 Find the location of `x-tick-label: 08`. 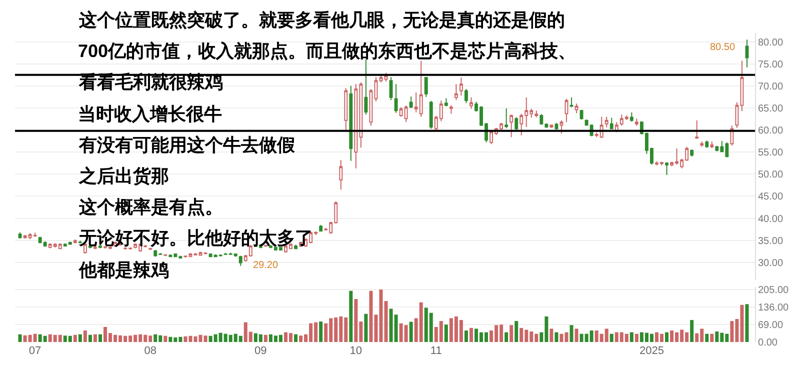

x-tick-label: 08 is located at coordinates (150, 351).